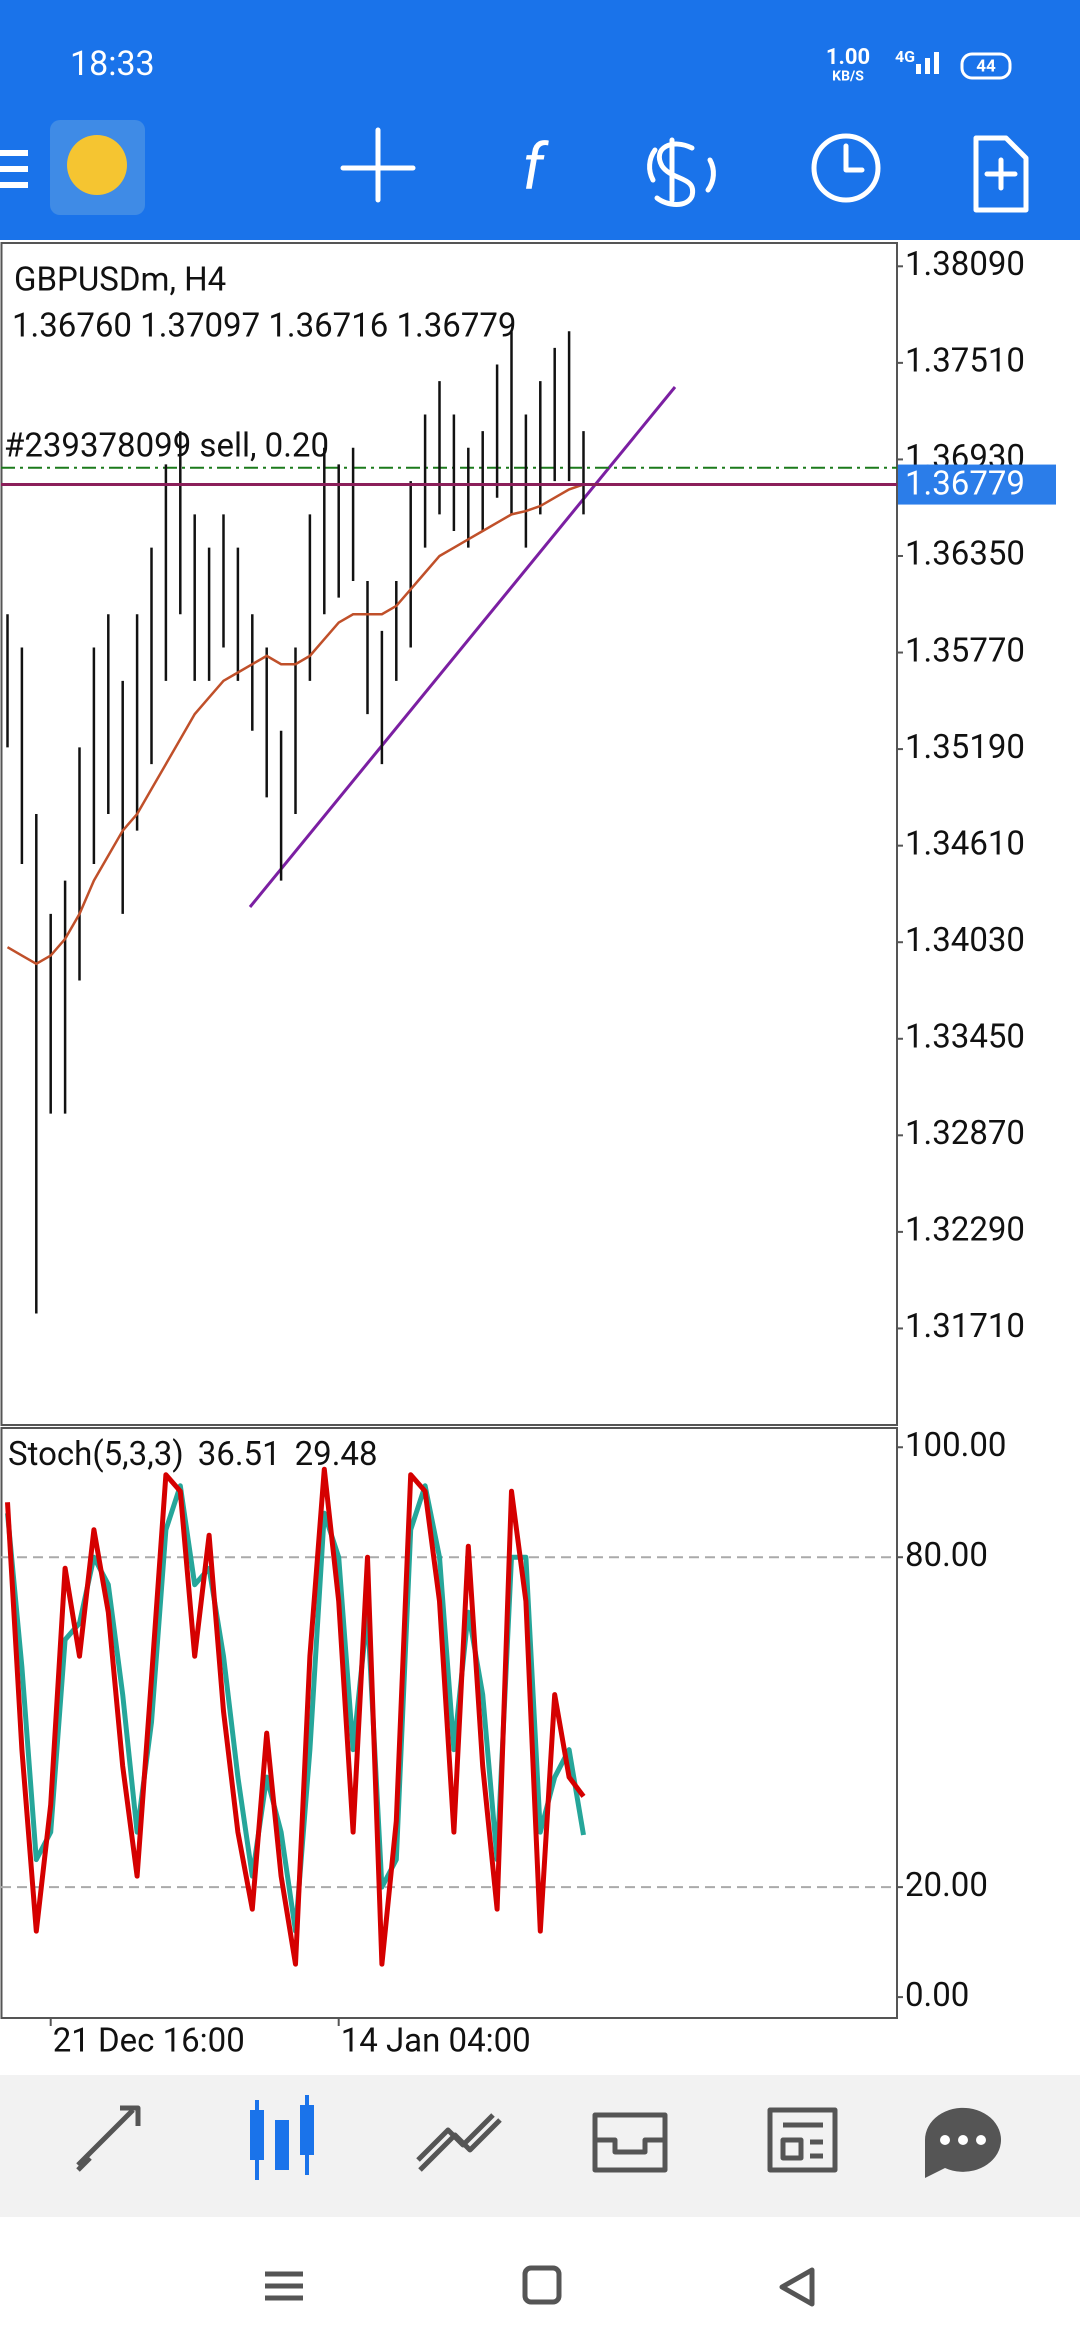 Image resolution: width=1080 pixels, height=2340 pixels. Describe the element at coordinates (540, 120) in the screenshot. I see `app-bar` at that location.